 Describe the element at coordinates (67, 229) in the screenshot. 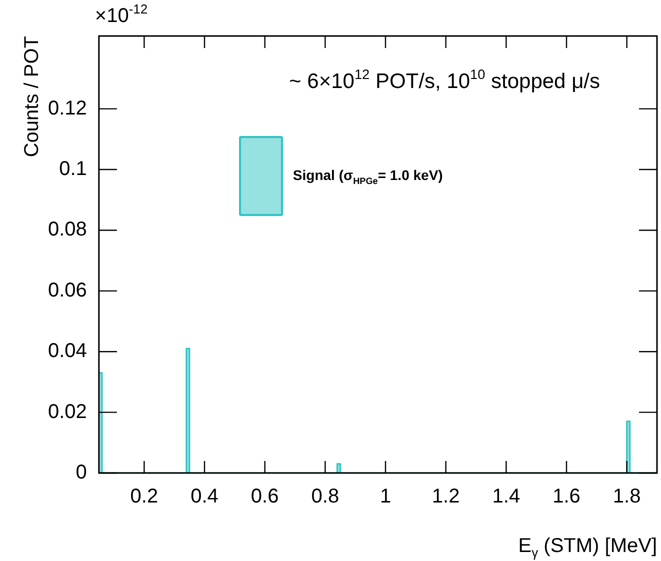

I see `y-tick-label: 0.08` at that location.